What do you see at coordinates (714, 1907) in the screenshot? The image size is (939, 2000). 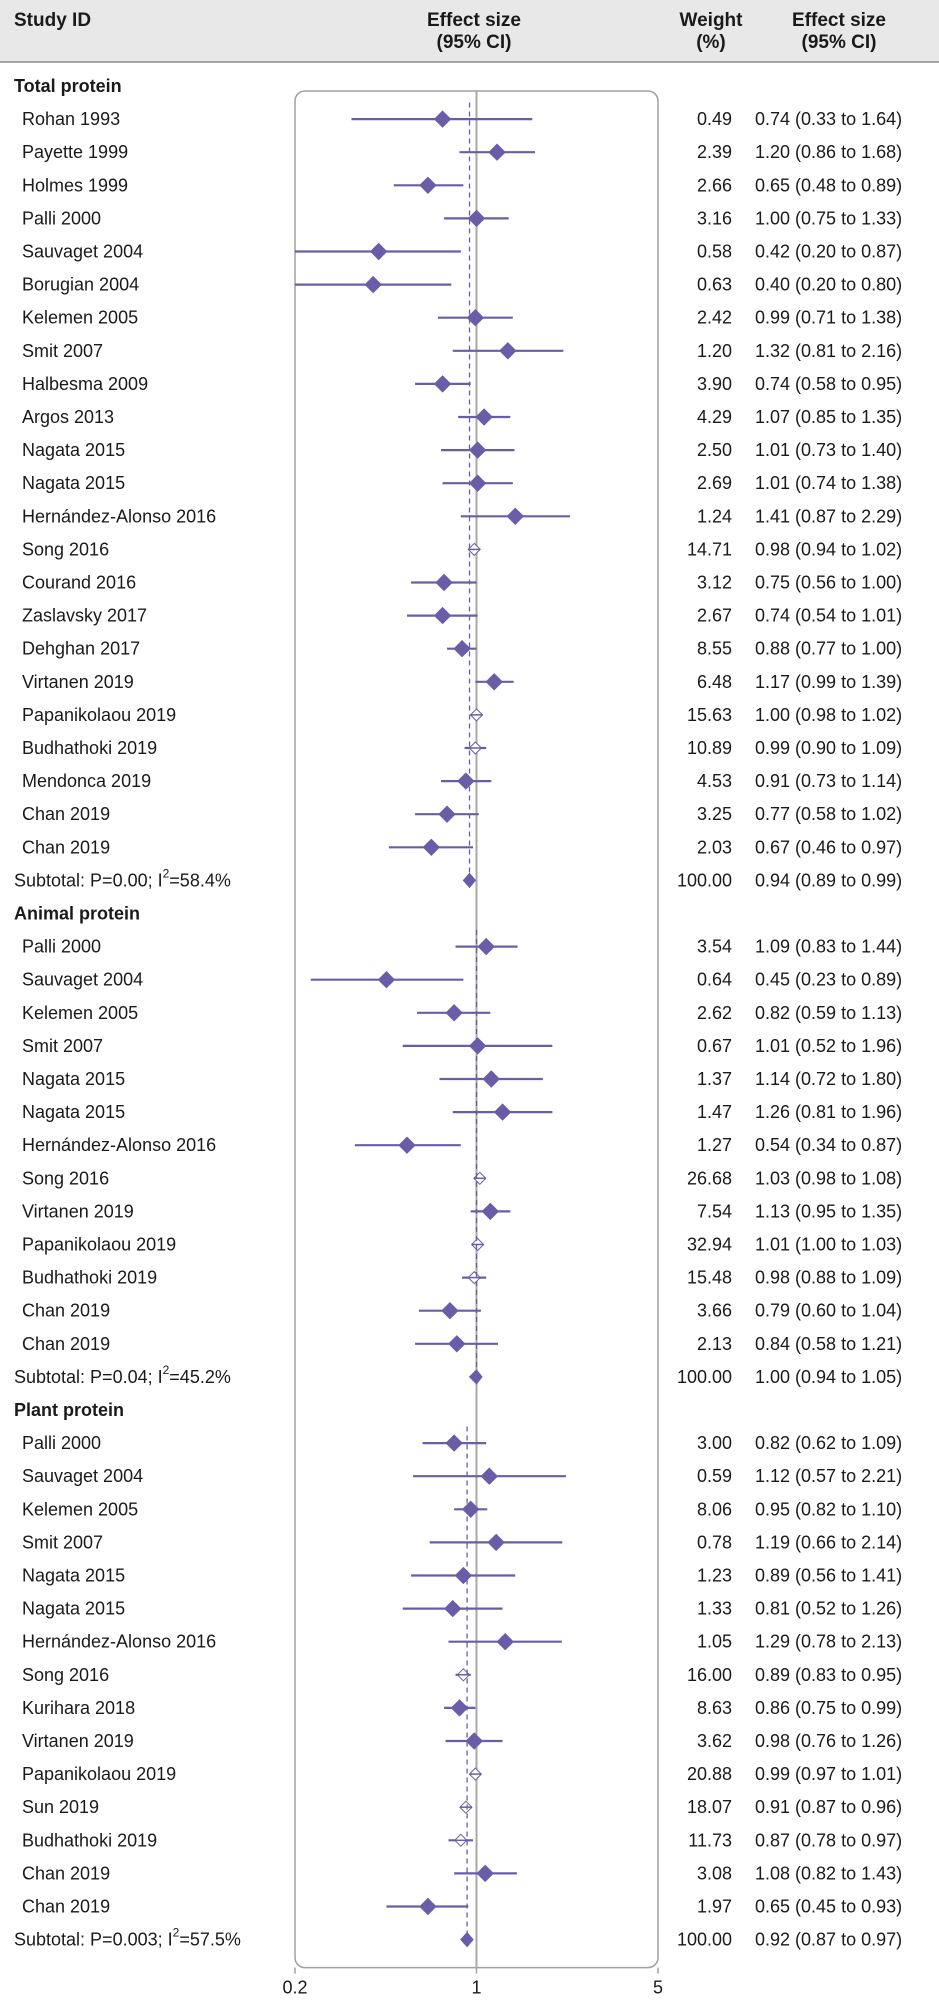 I see `weight-value: 1.97` at bounding box center [714, 1907].